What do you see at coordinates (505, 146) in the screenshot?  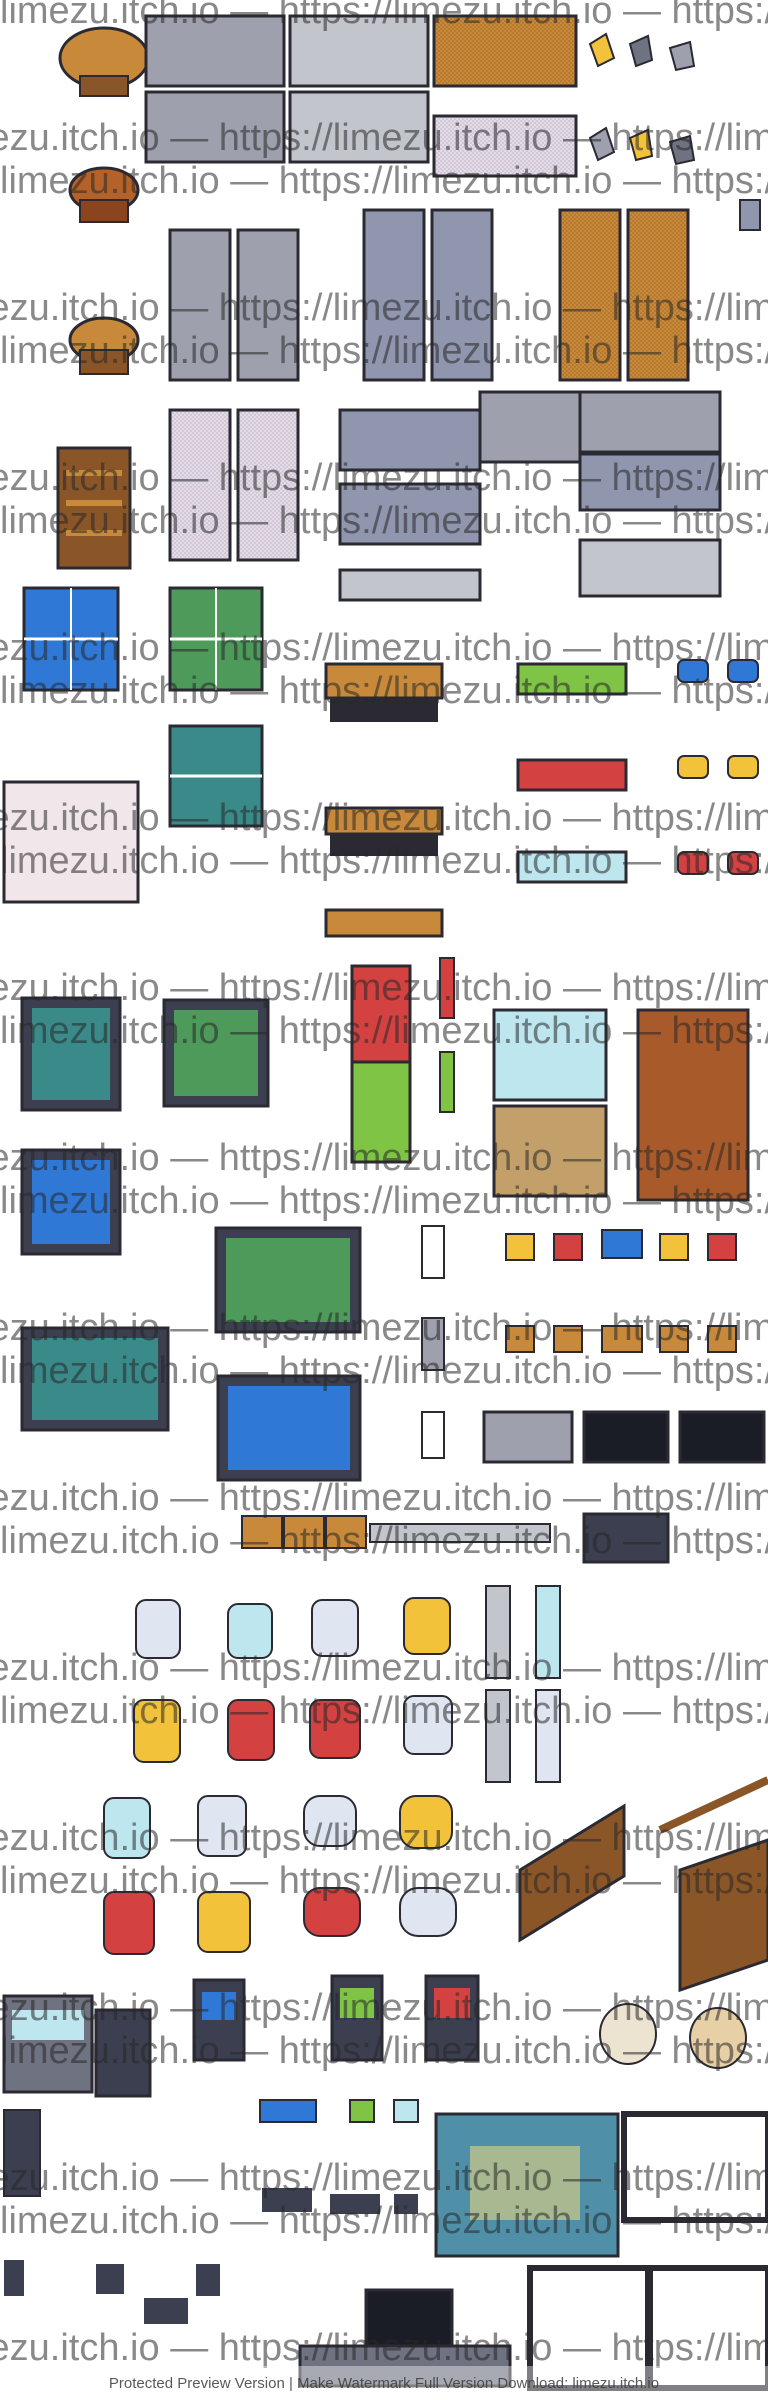 I see `sofa-long-lavender` at bounding box center [505, 146].